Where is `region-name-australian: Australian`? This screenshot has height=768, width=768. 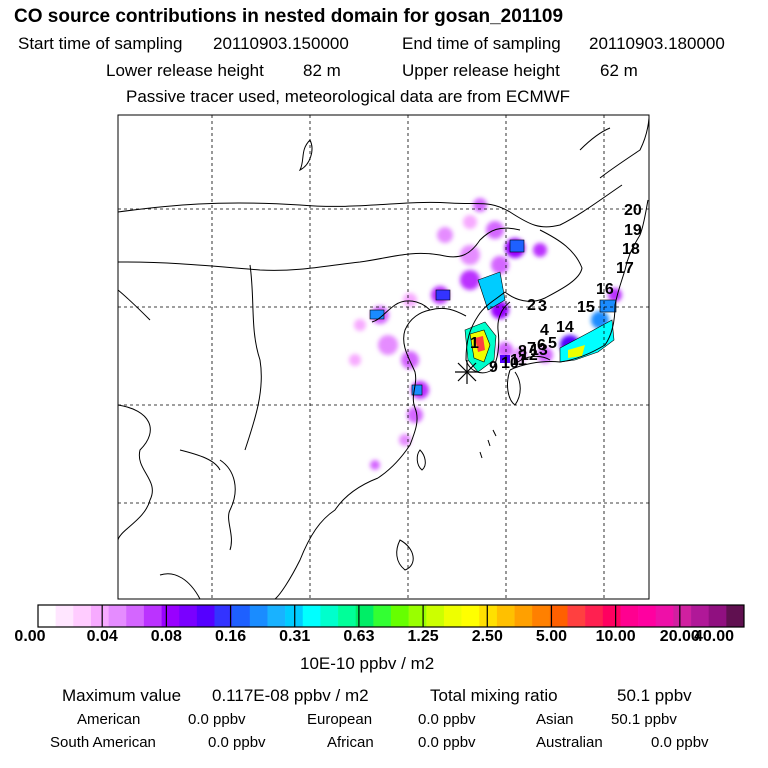 region-name-australian: Australian is located at coordinates (569, 742).